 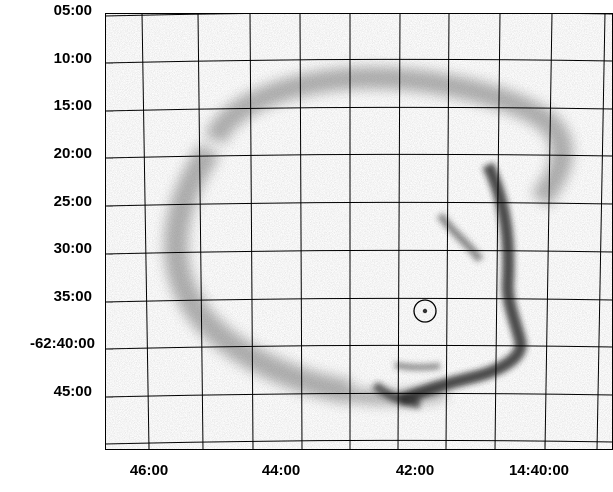 What do you see at coordinates (72, 201) in the screenshot?
I see `dec-label: 25:00` at bounding box center [72, 201].